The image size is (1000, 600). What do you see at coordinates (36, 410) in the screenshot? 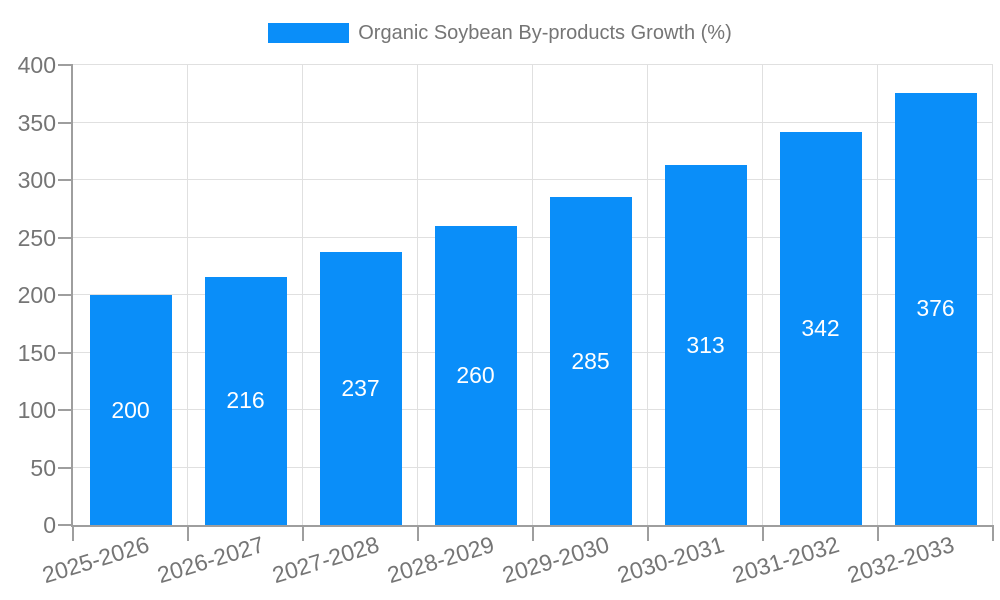
I see `y-axis-tick-label: 100` at bounding box center [36, 410].